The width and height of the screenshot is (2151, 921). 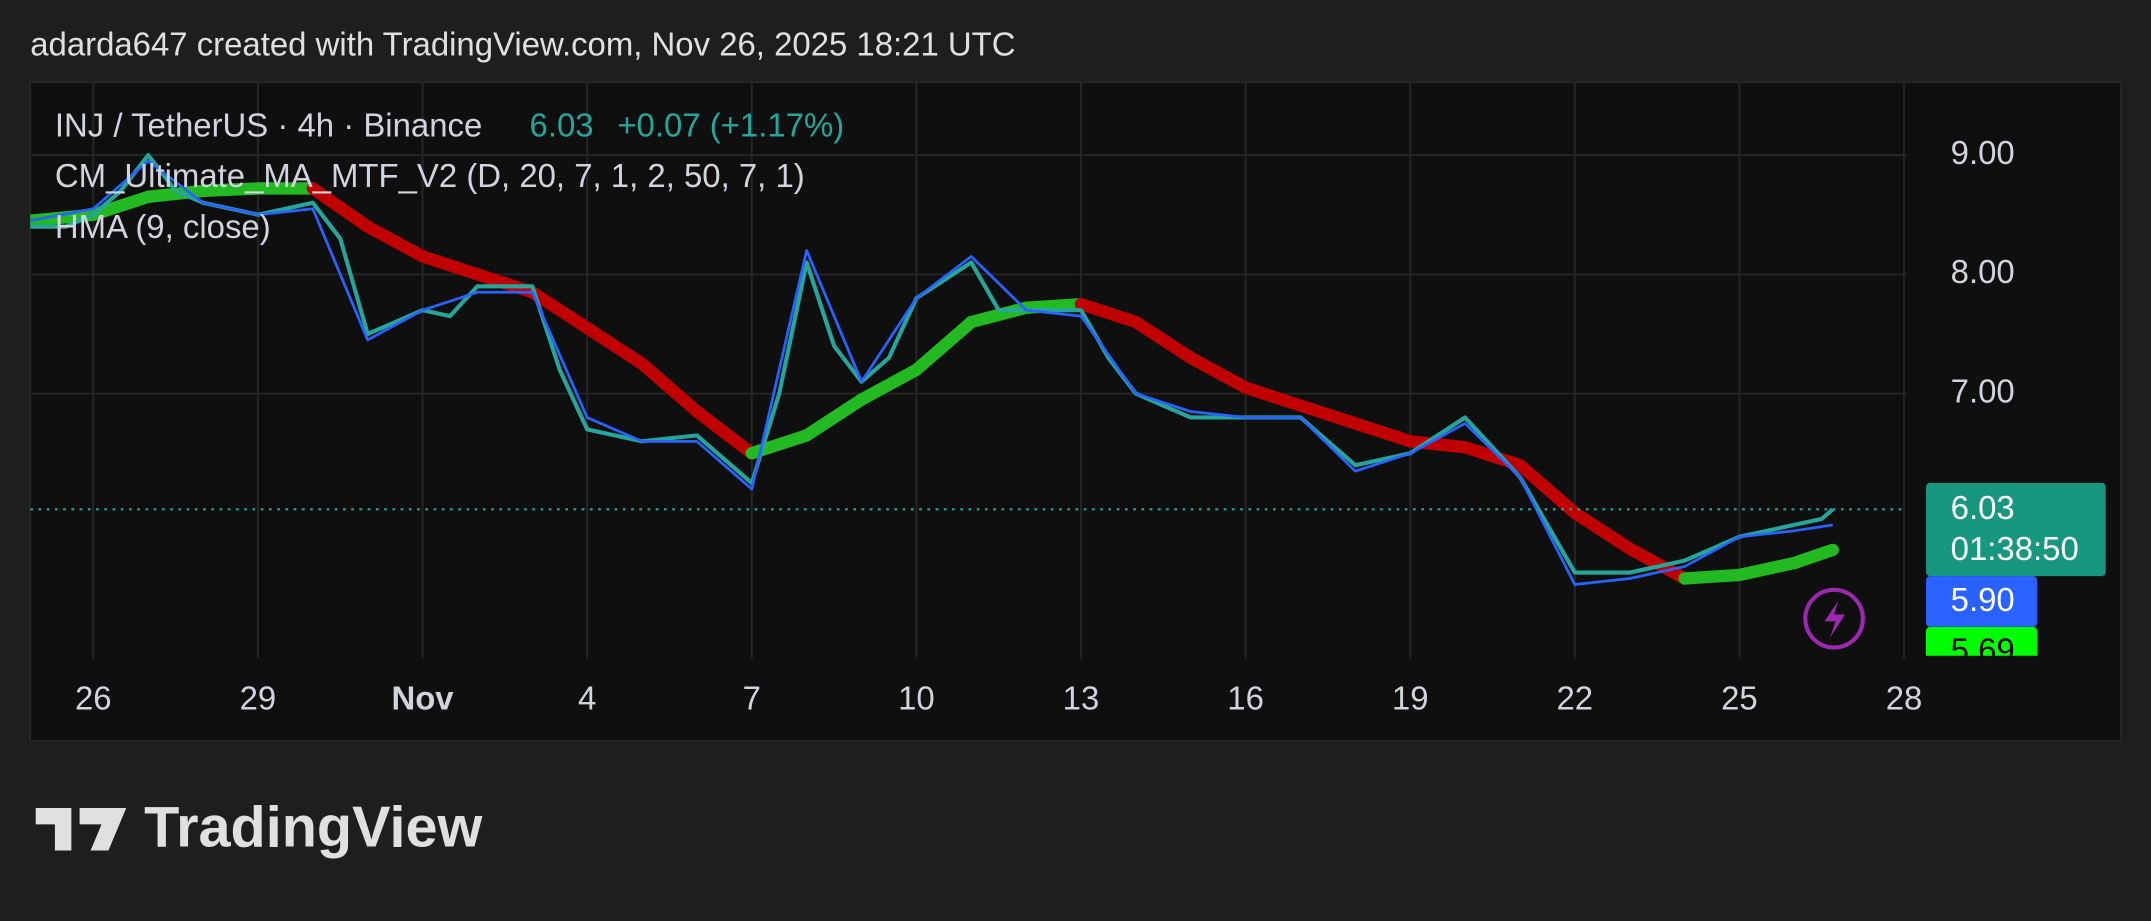 What do you see at coordinates (752, 698) in the screenshot?
I see `x-tick-label: 7` at bounding box center [752, 698].